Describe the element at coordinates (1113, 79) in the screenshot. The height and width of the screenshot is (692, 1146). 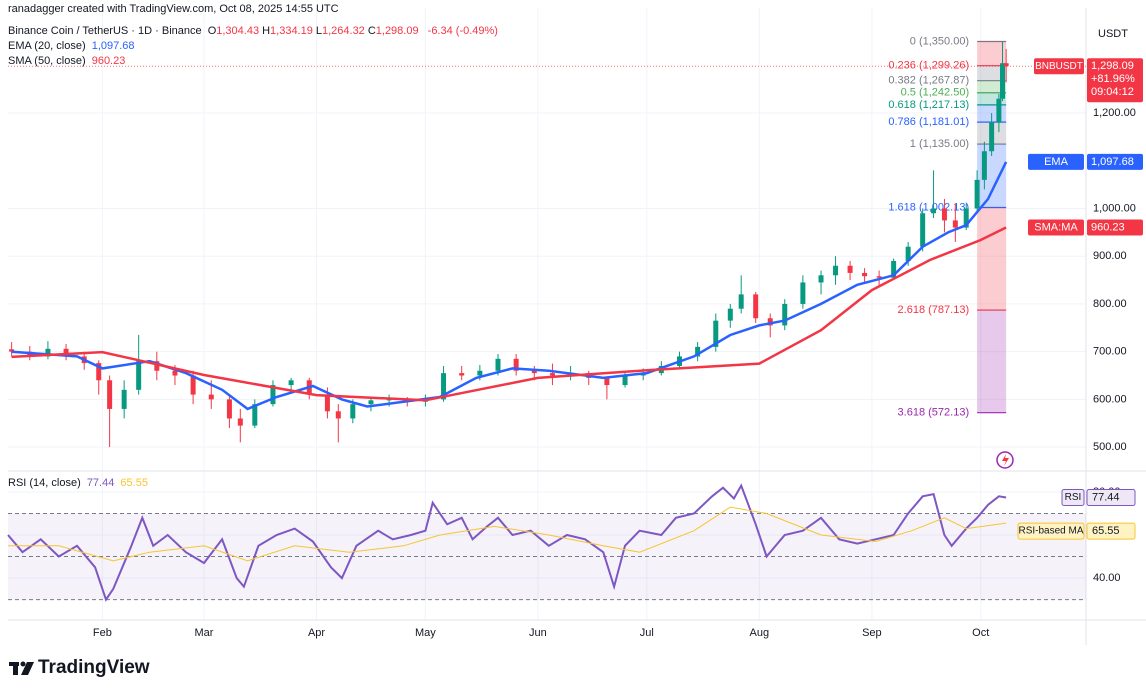
I see `marker-change-text: +81.96%` at that location.